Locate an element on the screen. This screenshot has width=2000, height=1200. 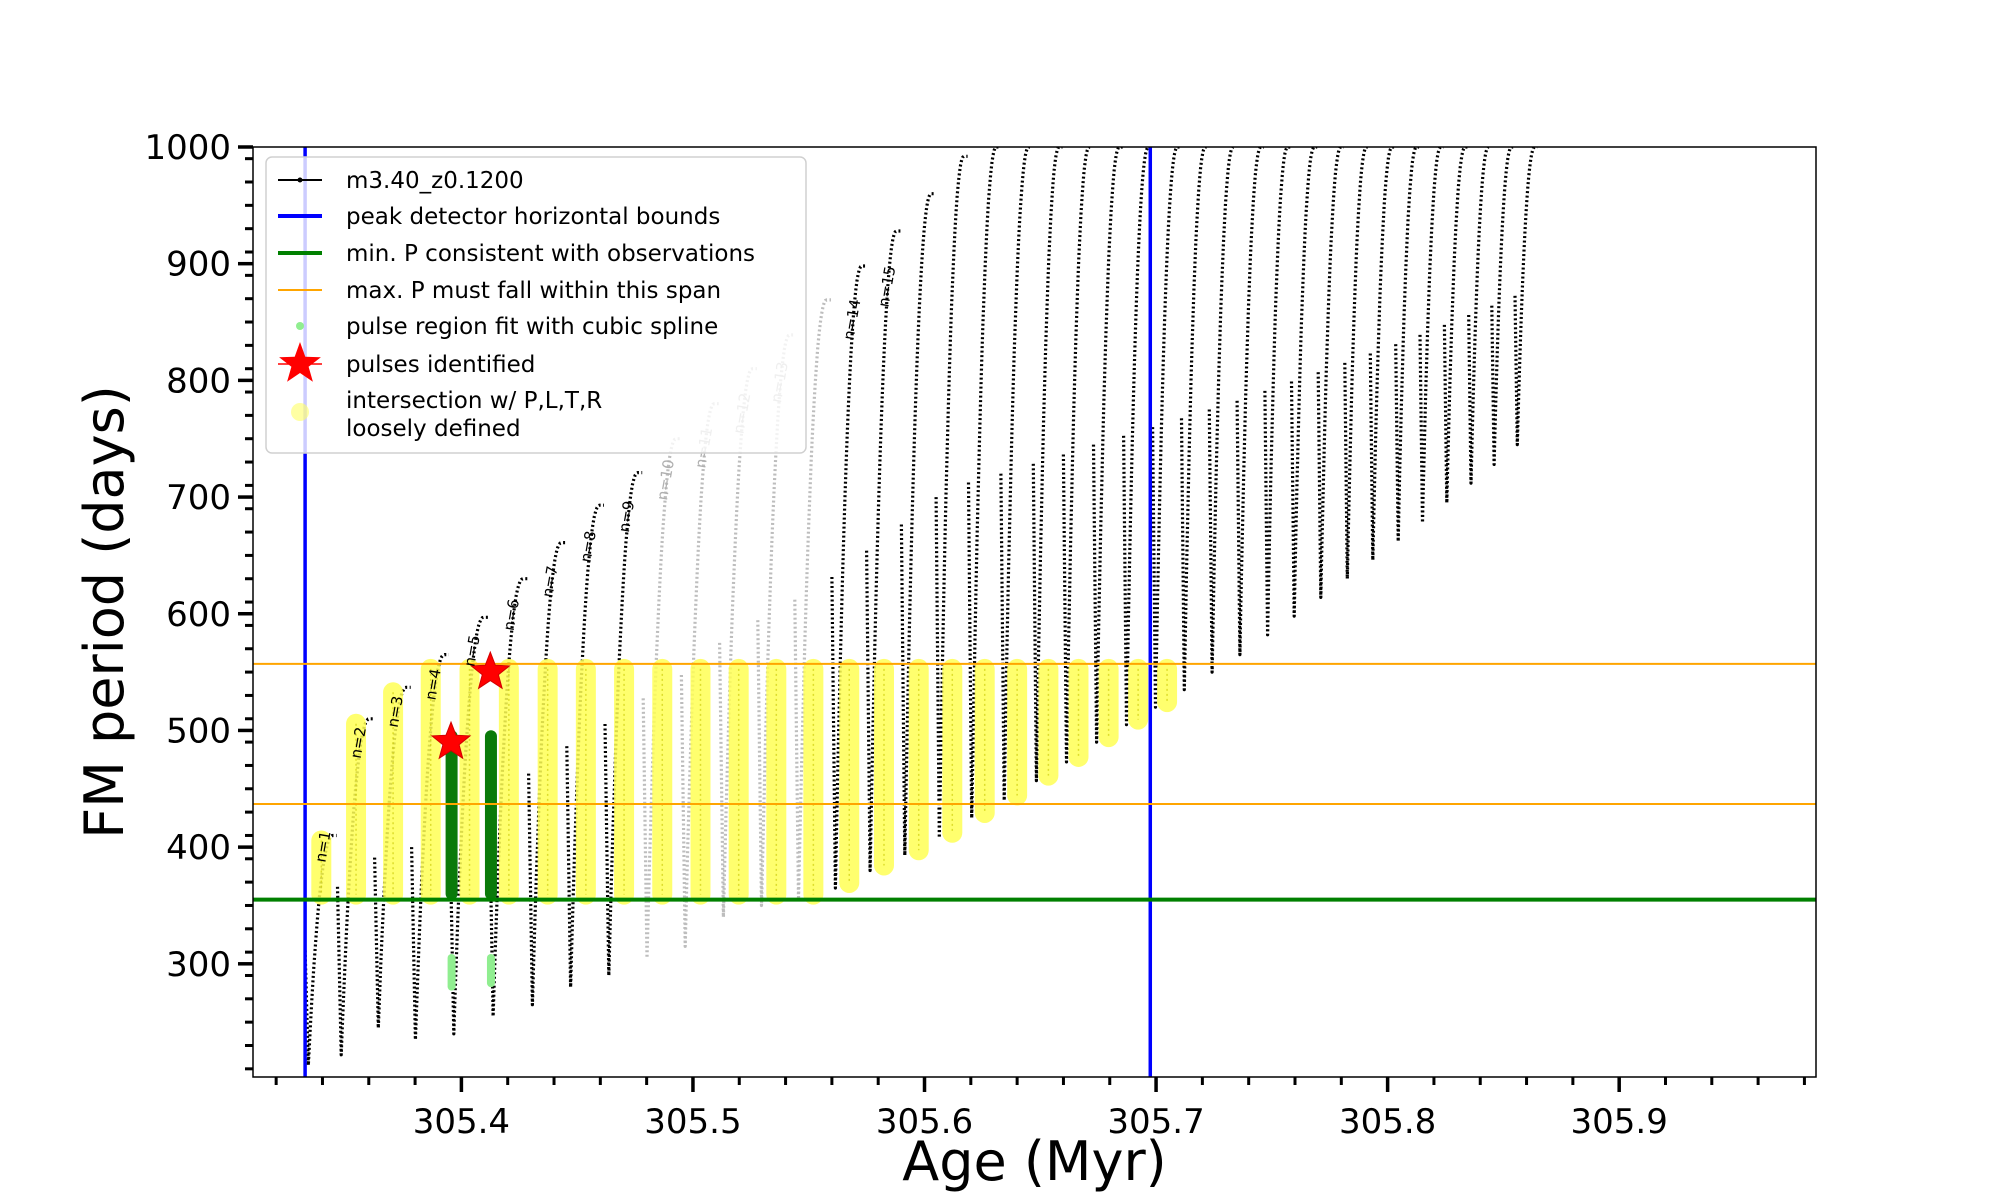
y-tick-label: 300 is located at coordinates (198, 965).